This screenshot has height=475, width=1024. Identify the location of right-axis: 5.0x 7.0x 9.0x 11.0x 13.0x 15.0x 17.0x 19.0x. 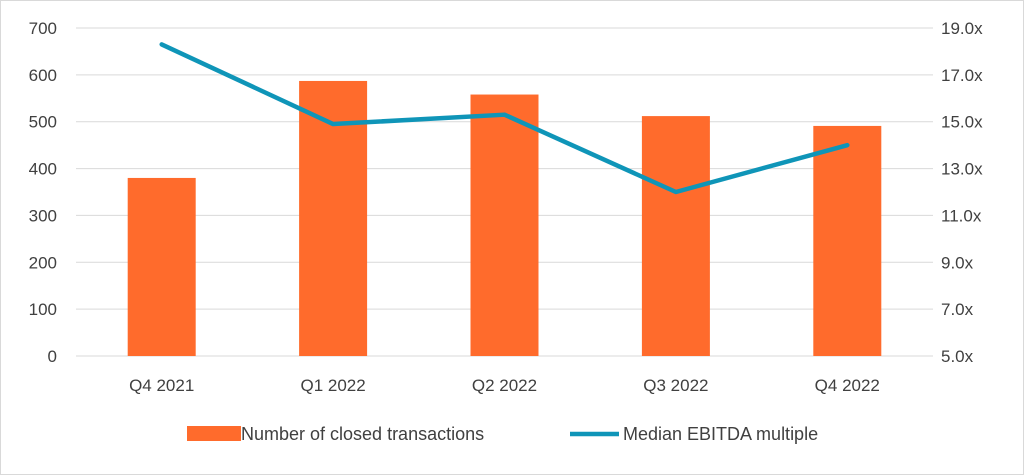
(962, 192).